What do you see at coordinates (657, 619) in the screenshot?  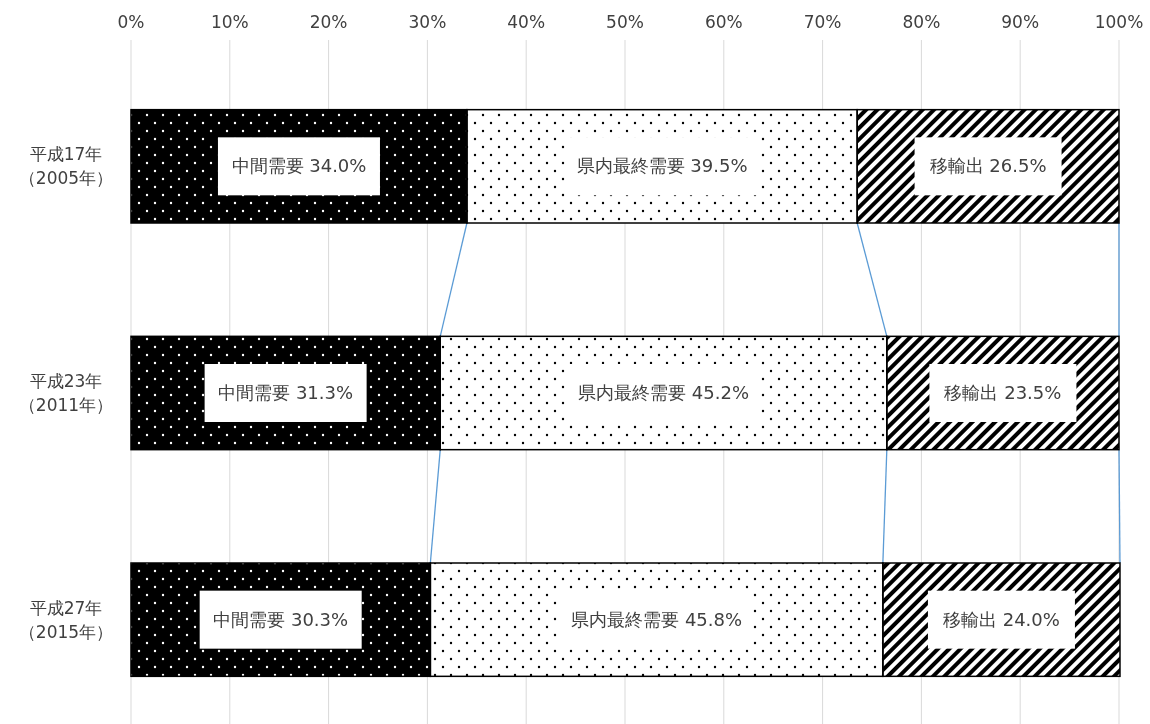 I see `data-label: 県内最終需要 45.8%` at bounding box center [657, 619].